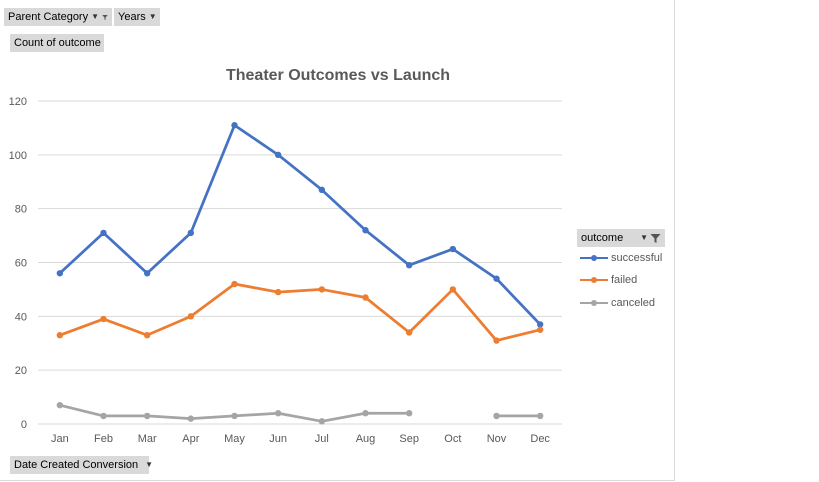 This screenshot has height=482, width=819. Describe the element at coordinates (452, 439) in the screenshot. I see `x-tick-label: Oct` at that location.